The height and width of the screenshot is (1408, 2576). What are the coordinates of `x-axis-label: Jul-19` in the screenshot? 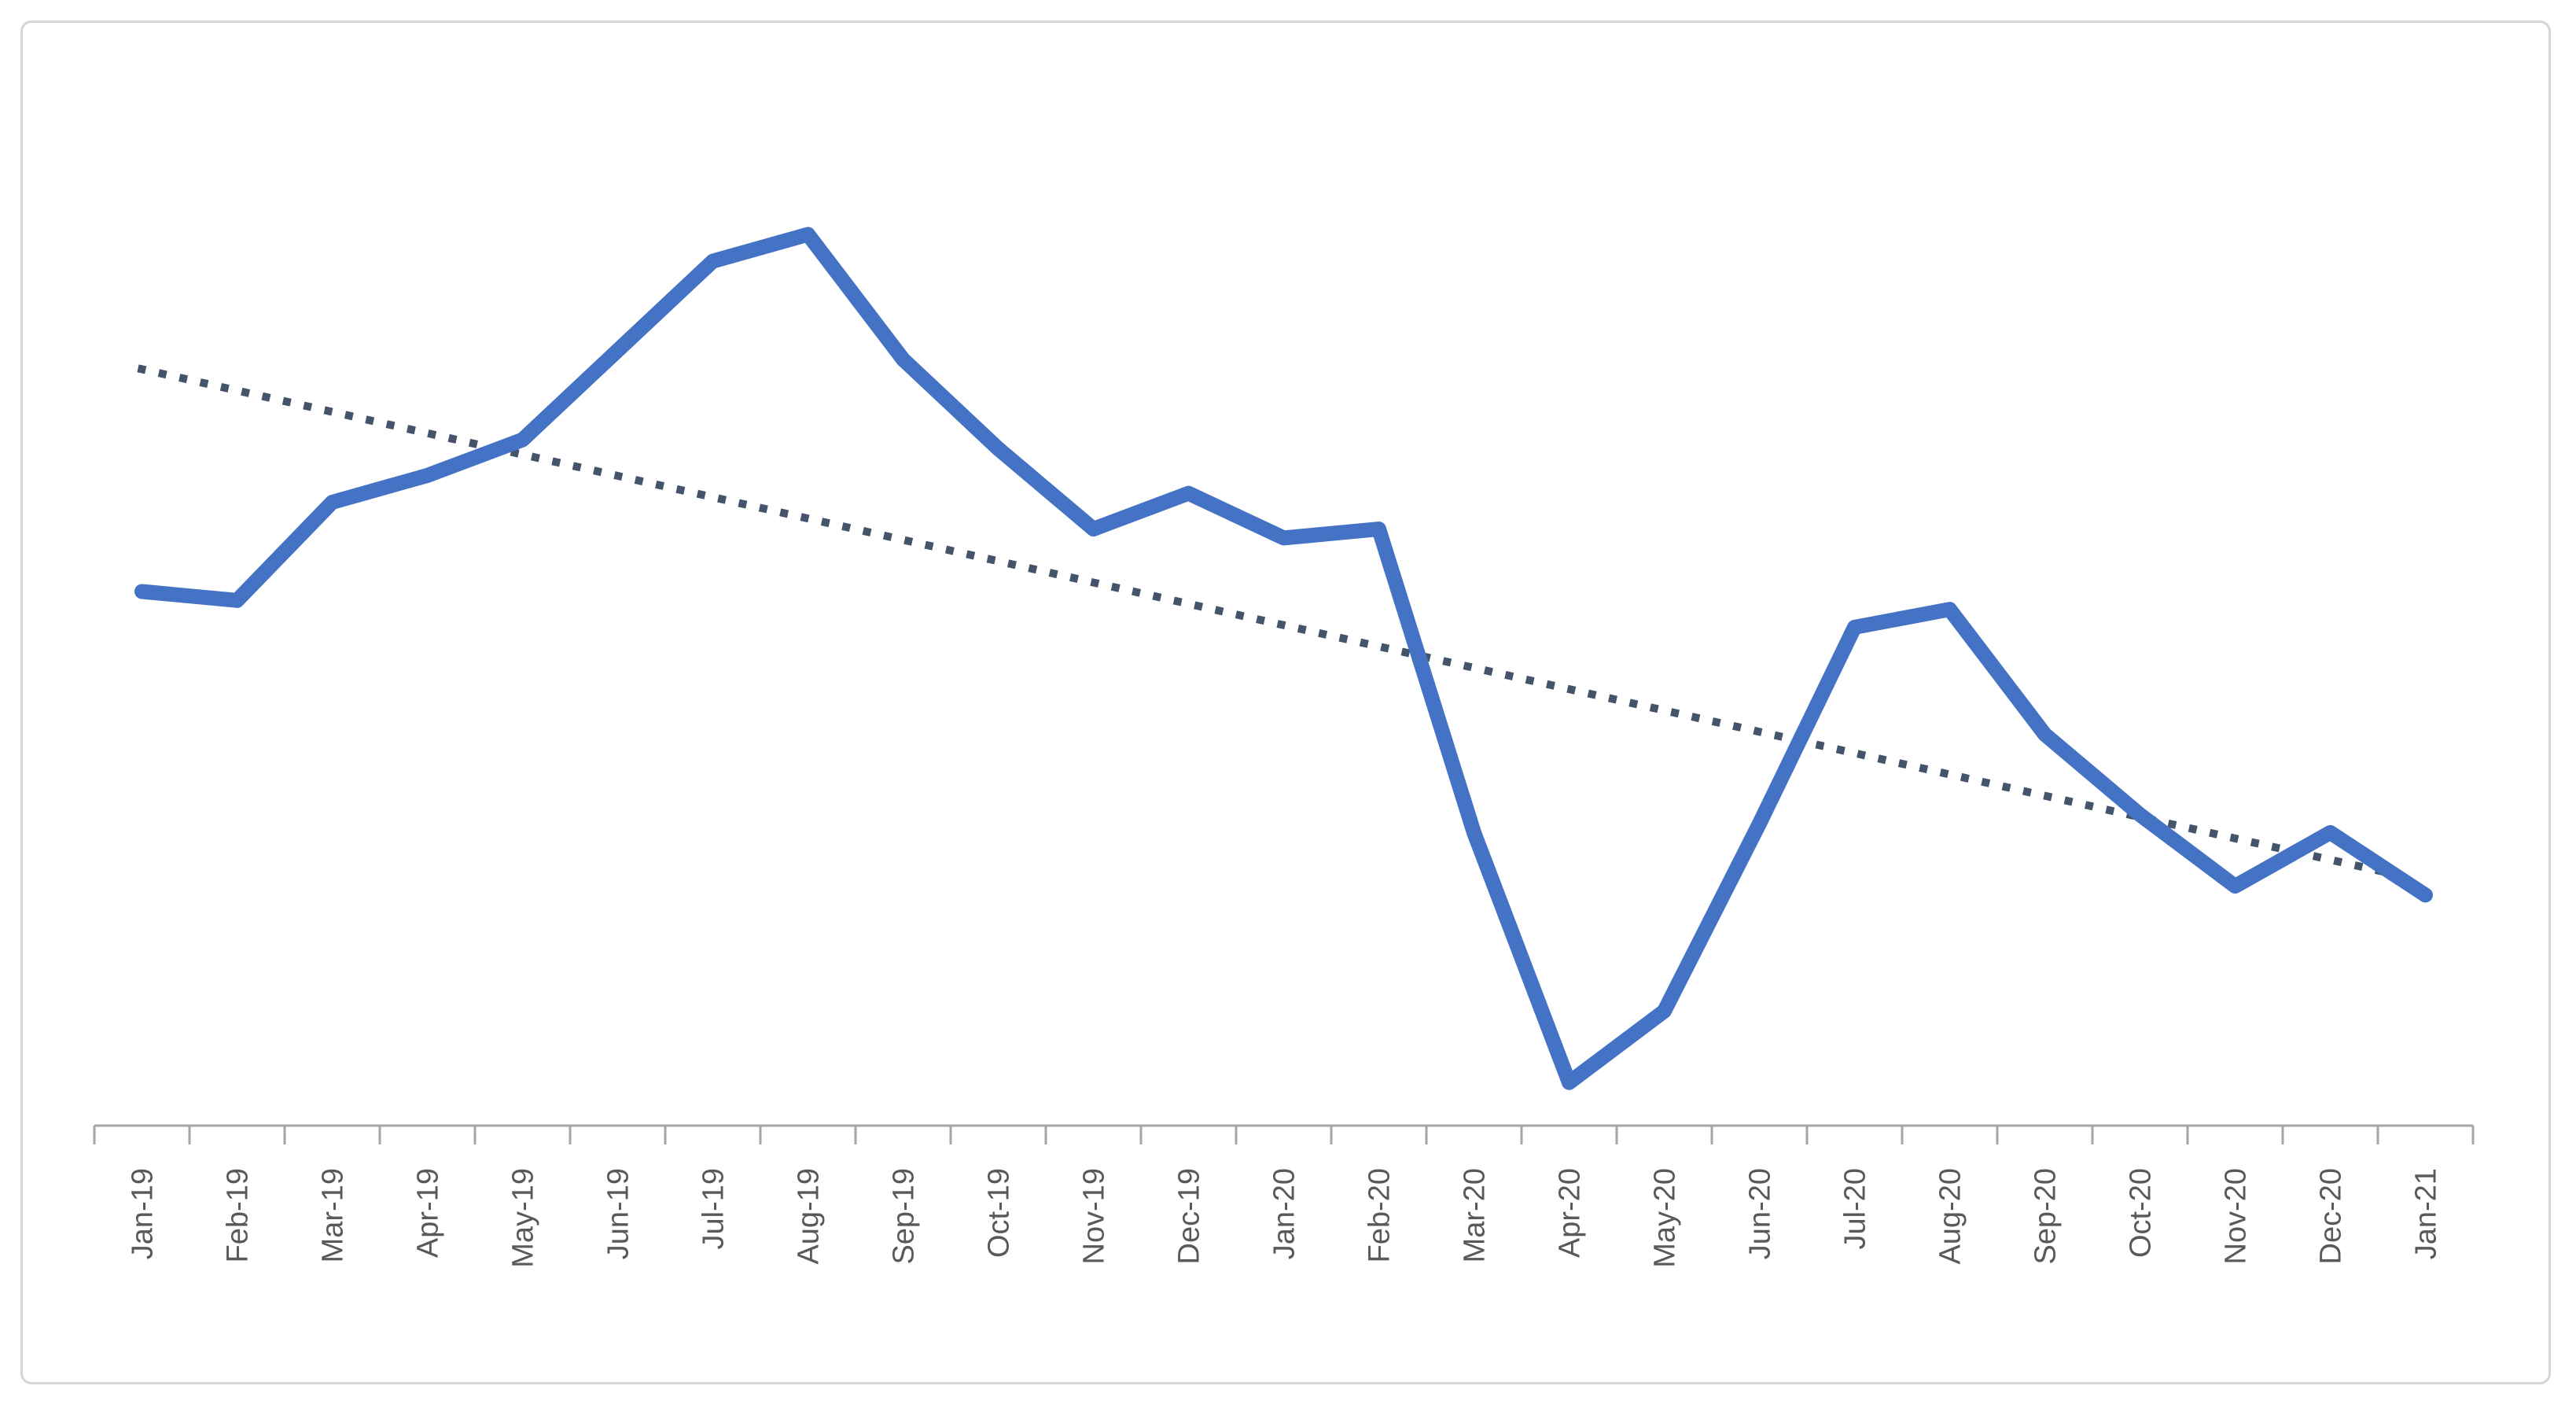 It's located at (714, 1209).